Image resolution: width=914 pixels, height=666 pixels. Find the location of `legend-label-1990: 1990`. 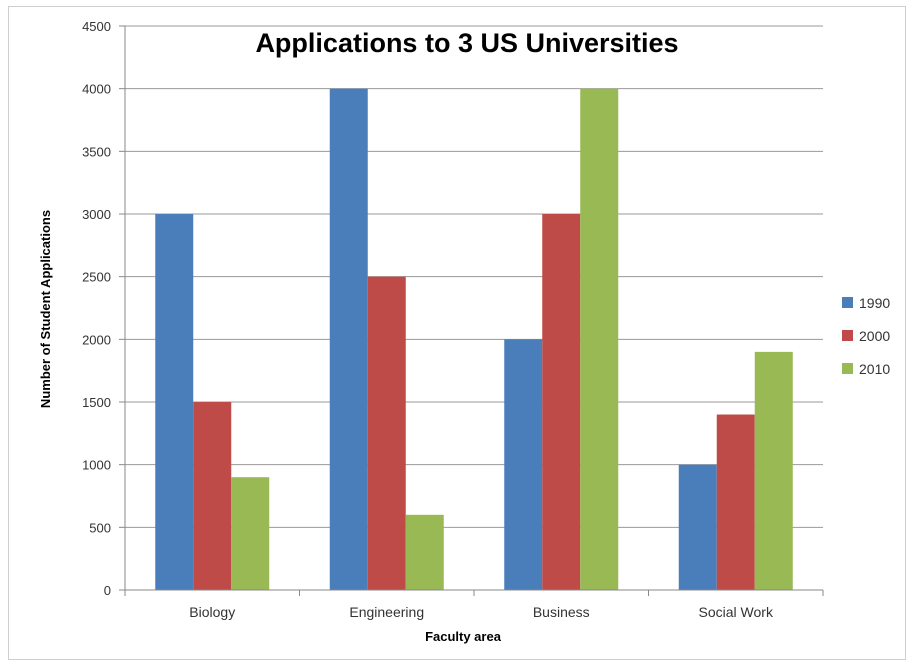

legend-label-1990: 1990 is located at coordinates (874, 303).